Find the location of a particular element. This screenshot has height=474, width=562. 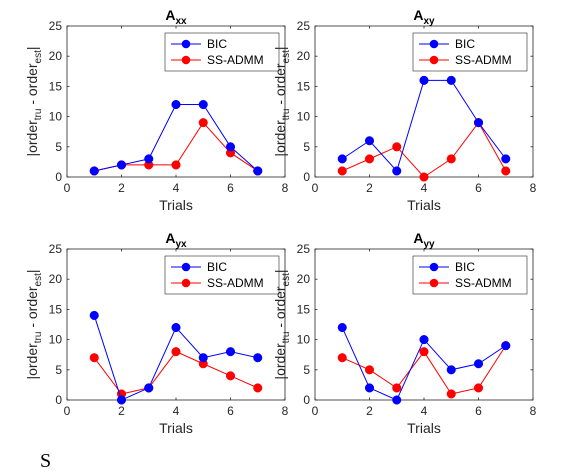

chart-title: Axx is located at coordinates (176, 17).